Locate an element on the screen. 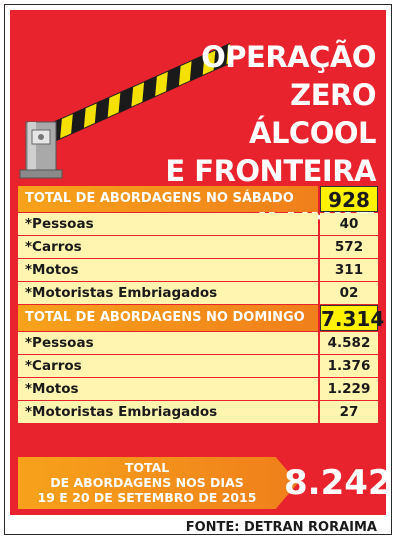 This screenshot has width=400, height=541. table-row: *Carros 1.376 is located at coordinates (198, 366).